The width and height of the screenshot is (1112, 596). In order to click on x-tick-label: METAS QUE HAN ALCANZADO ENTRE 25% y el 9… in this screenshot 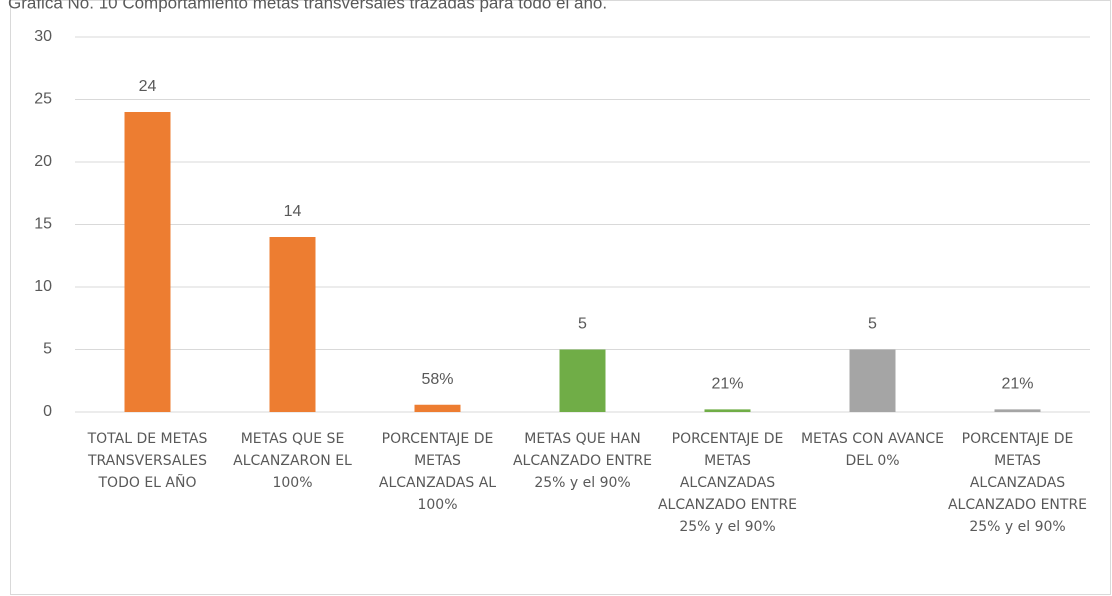, I will do `click(582, 461)`.